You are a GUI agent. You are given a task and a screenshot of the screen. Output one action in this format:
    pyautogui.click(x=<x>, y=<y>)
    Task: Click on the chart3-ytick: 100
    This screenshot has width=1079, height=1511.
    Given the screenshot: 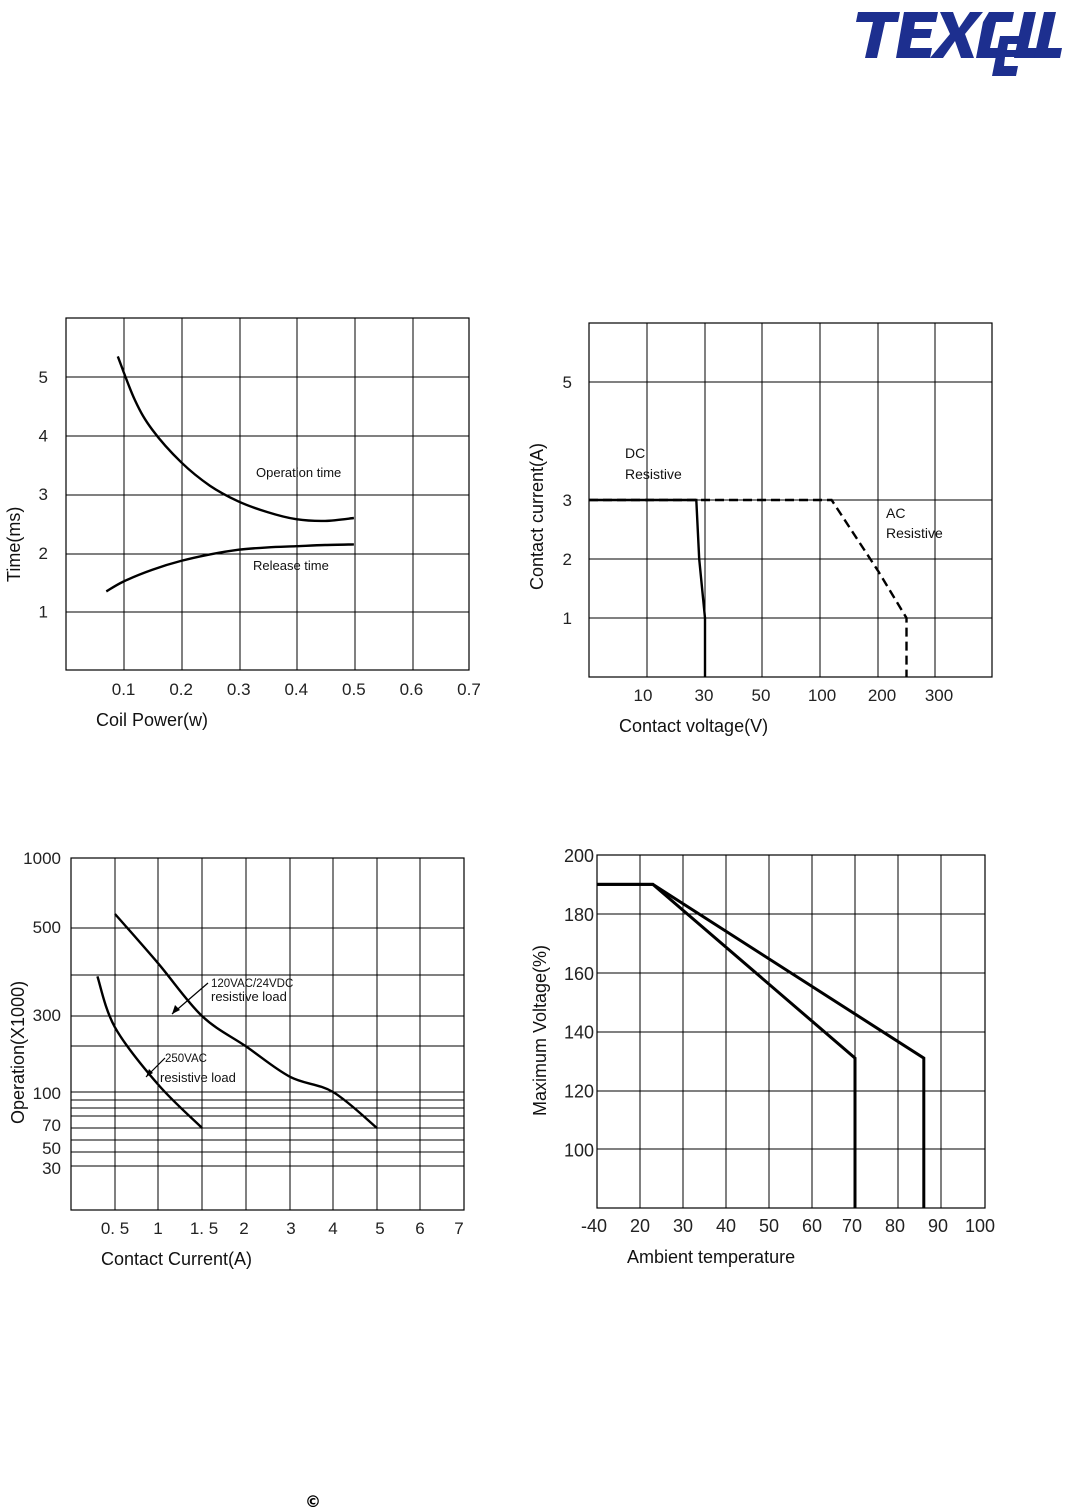 What is the action you would take?
    pyautogui.click(x=47, y=1093)
    